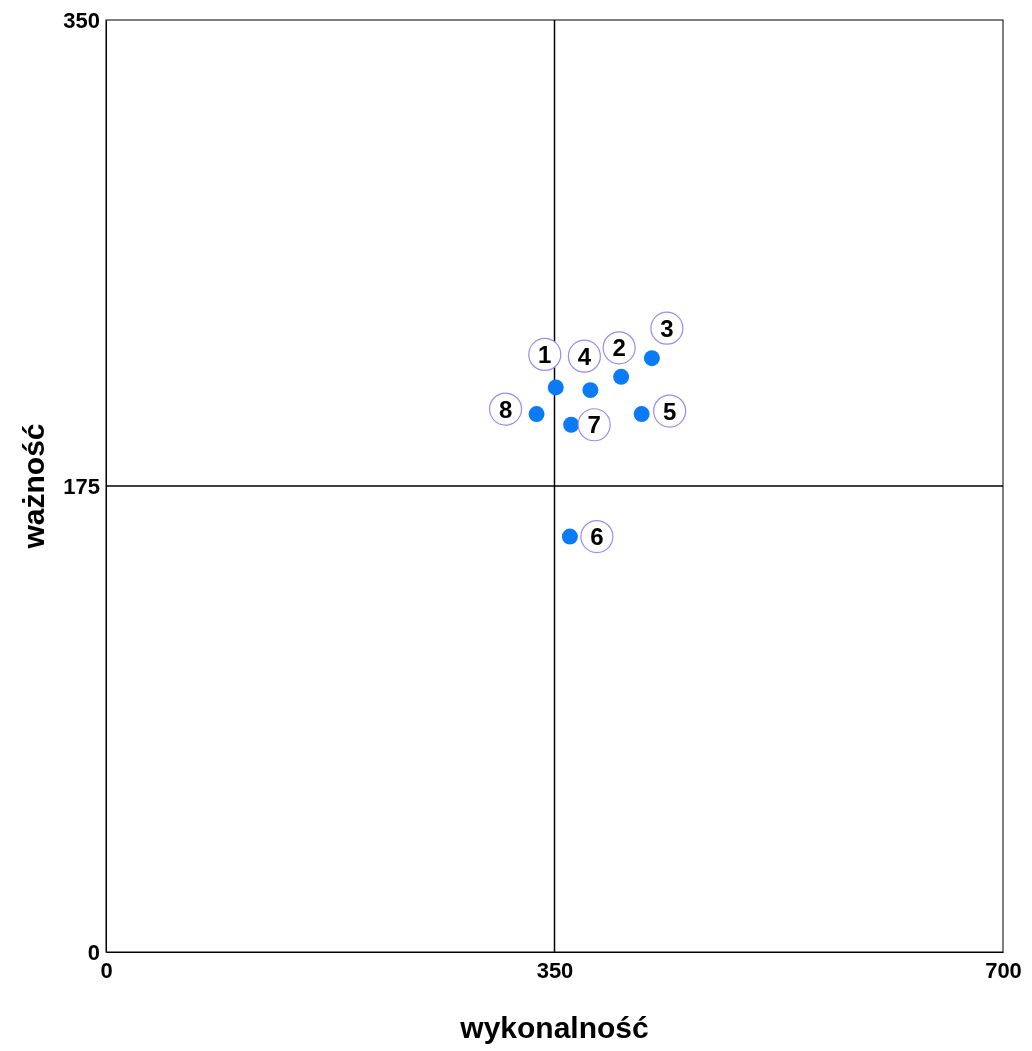 This screenshot has height=1051, width=1032. What do you see at coordinates (545, 355) in the screenshot?
I see `annotation: 1` at bounding box center [545, 355].